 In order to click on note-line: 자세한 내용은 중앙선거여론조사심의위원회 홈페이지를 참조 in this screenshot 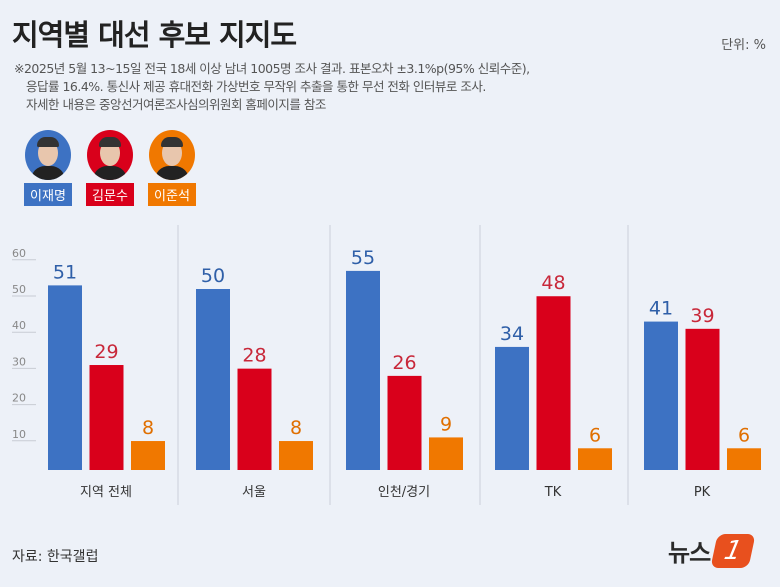, I will do `click(176, 104)`.